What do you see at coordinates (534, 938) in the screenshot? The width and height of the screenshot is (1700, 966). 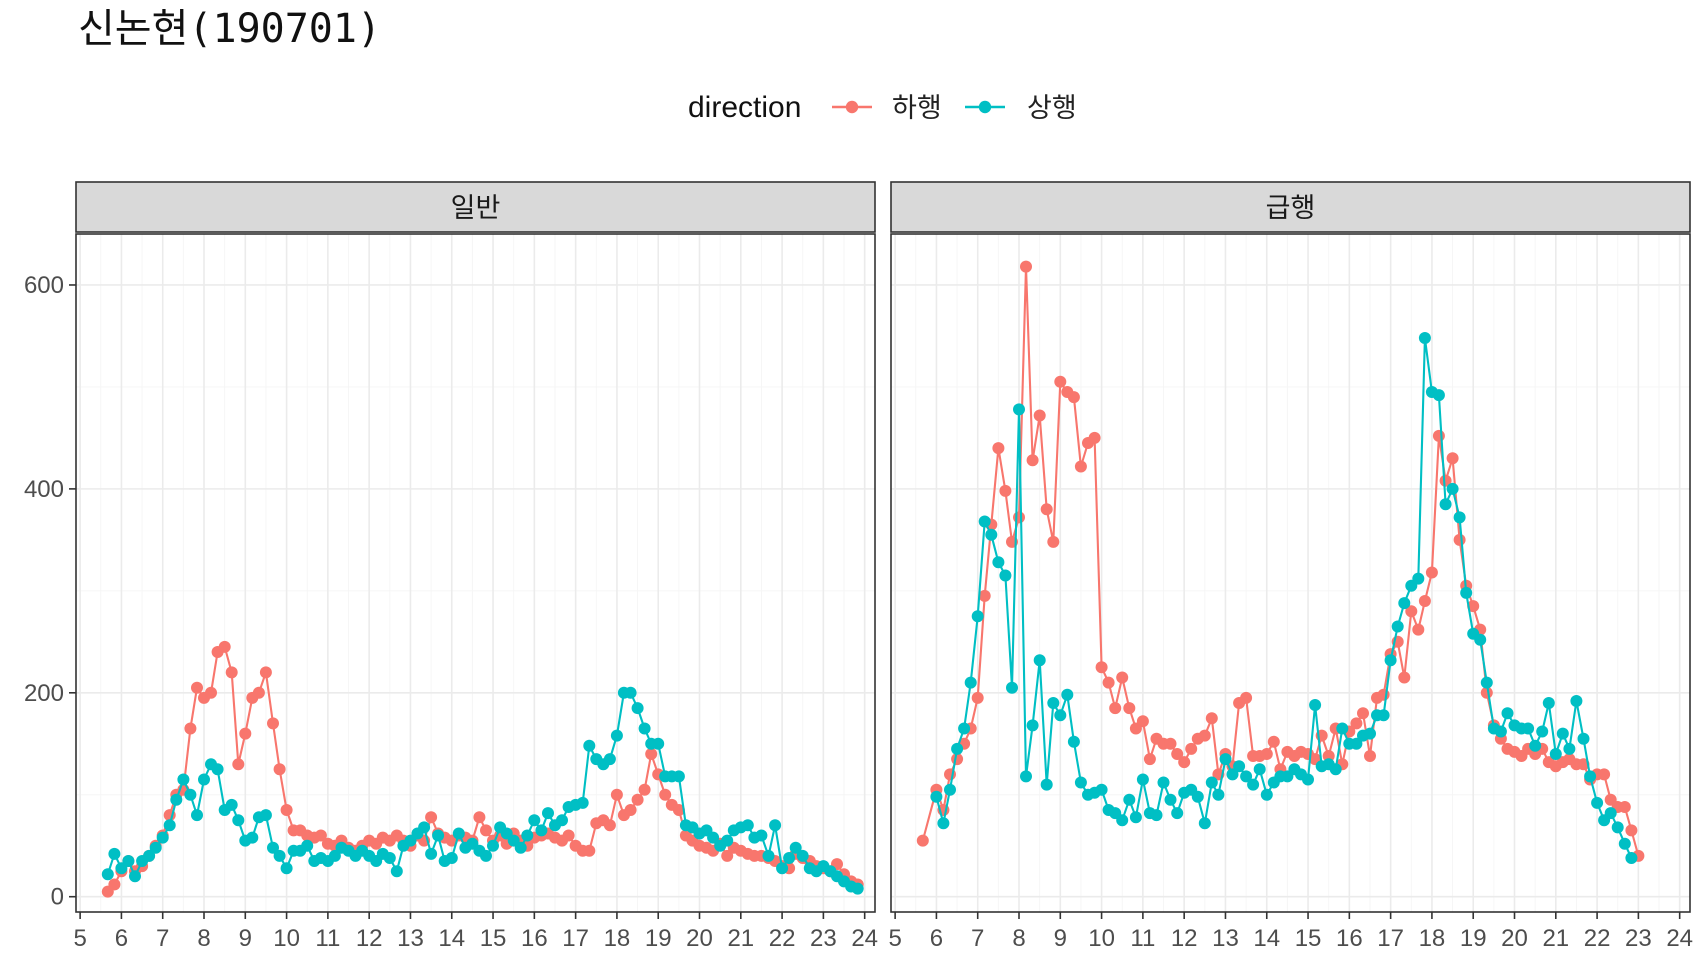 I see `x-tick-label: 16` at bounding box center [534, 938].